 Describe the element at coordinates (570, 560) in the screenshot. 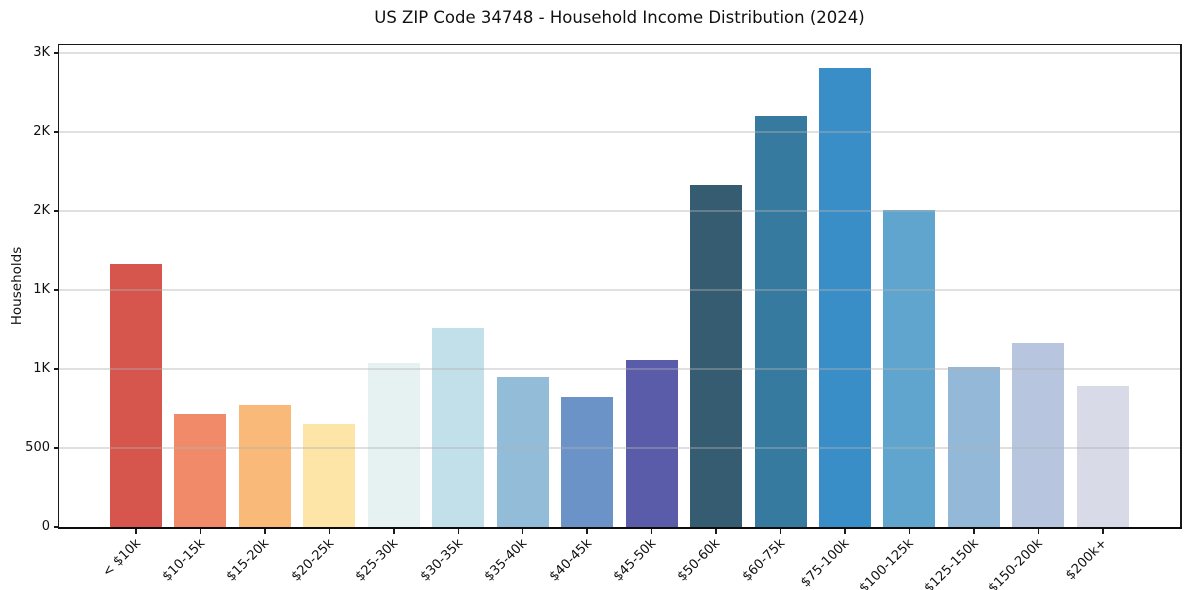

I see `x-tick-label: $40-45k` at that location.